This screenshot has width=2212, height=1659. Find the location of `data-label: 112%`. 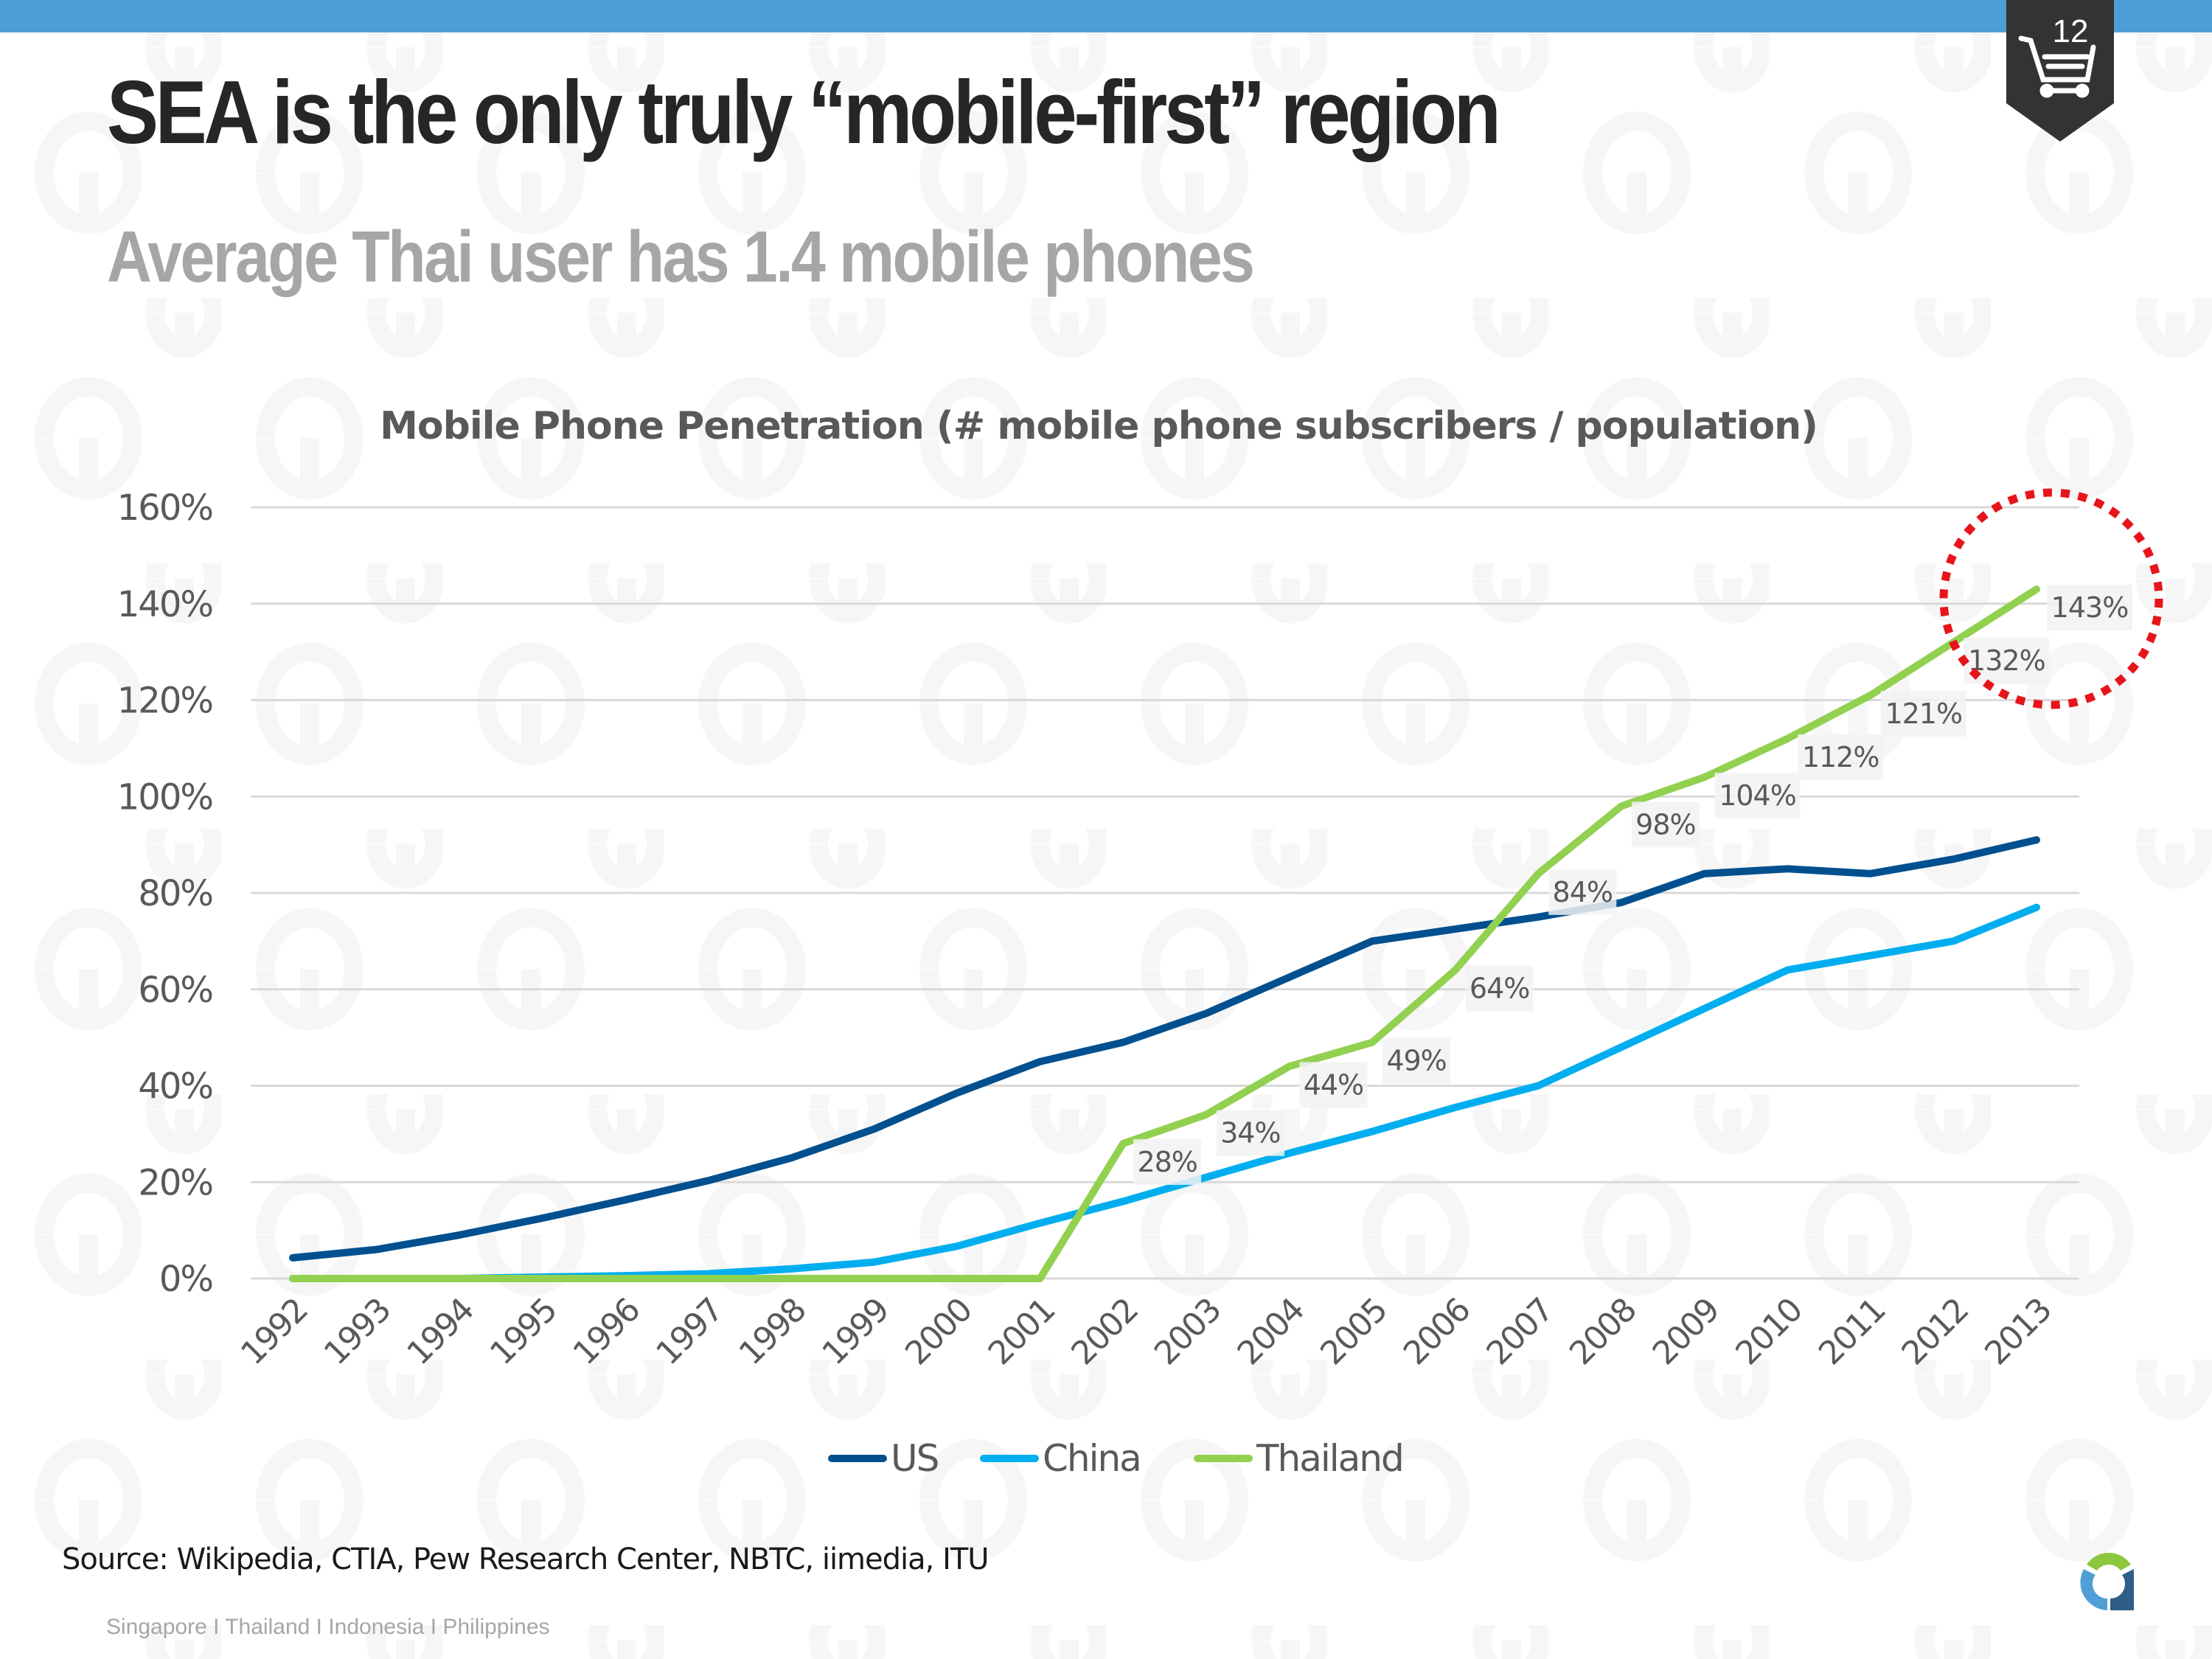

data-label: 112% is located at coordinates (1840, 757).